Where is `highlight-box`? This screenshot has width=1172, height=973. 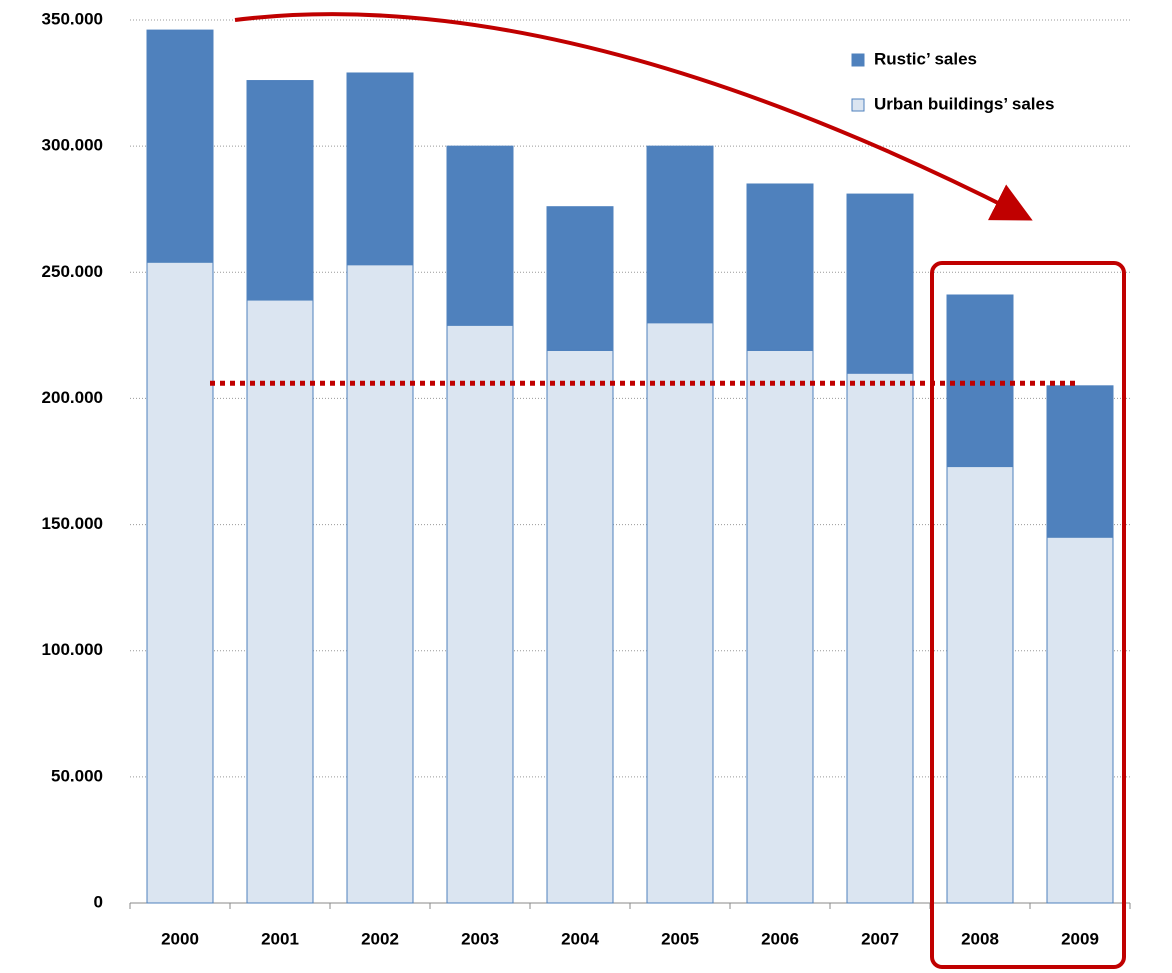 highlight-box is located at coordinates (1028, 615).